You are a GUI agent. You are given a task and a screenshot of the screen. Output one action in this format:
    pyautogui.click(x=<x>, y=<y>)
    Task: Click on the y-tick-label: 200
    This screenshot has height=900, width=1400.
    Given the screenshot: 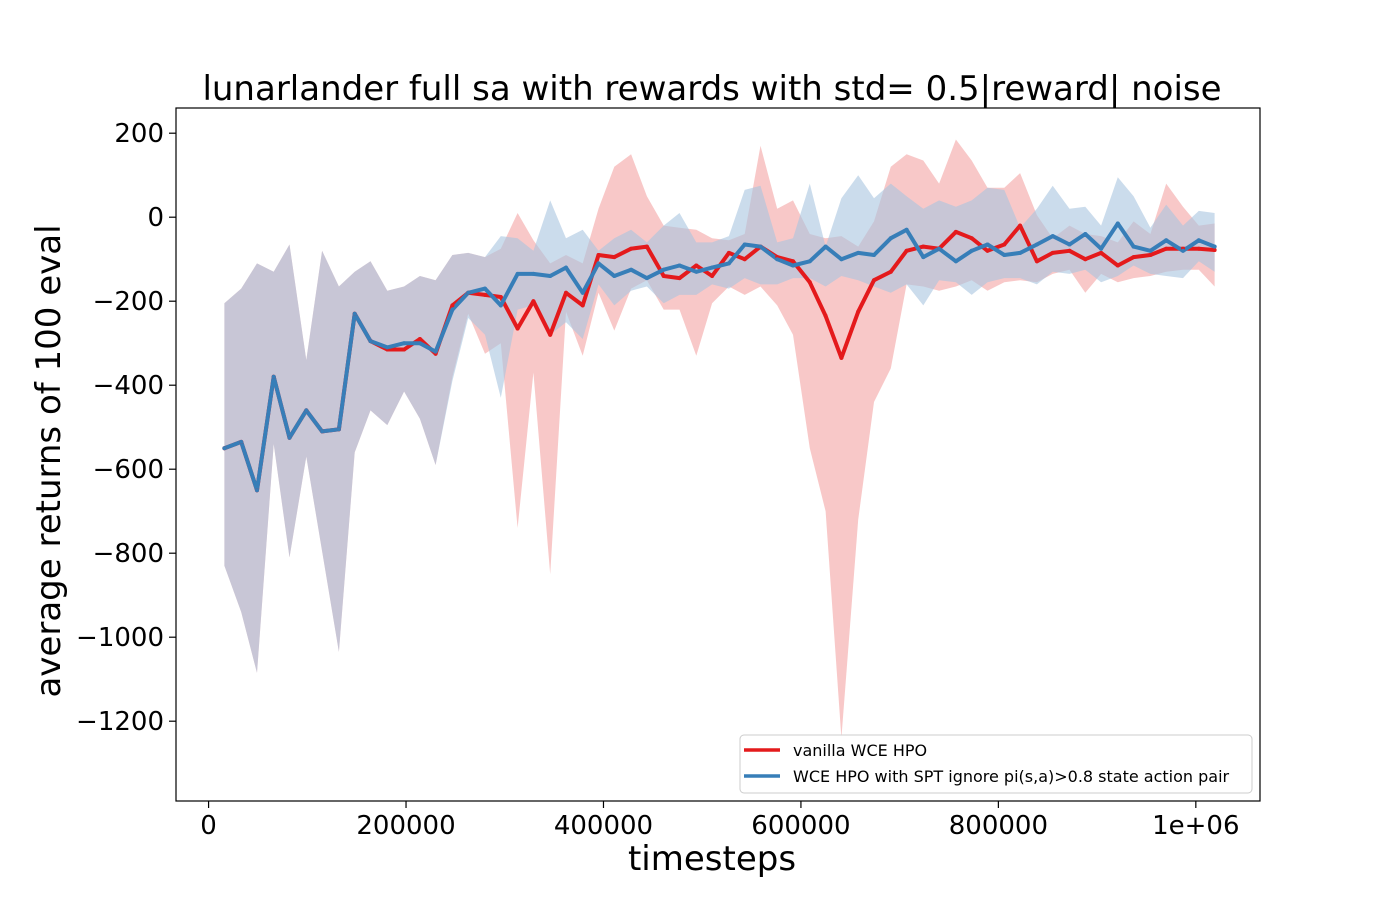 What is the action you would take?
    pyautogui.click(x=139, y=134)
    